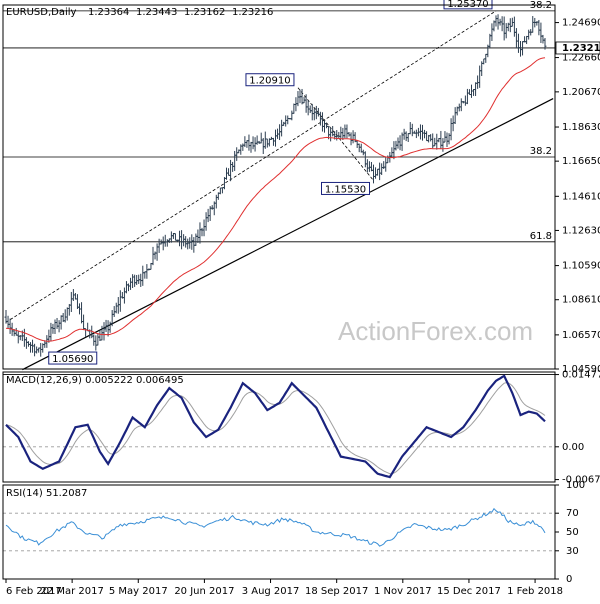 The width and height of the screenshot is (600, 604). Describe the element at coordinates (569, 579) in the screenshot. I see `rsi-tick-label: 0` at that location.